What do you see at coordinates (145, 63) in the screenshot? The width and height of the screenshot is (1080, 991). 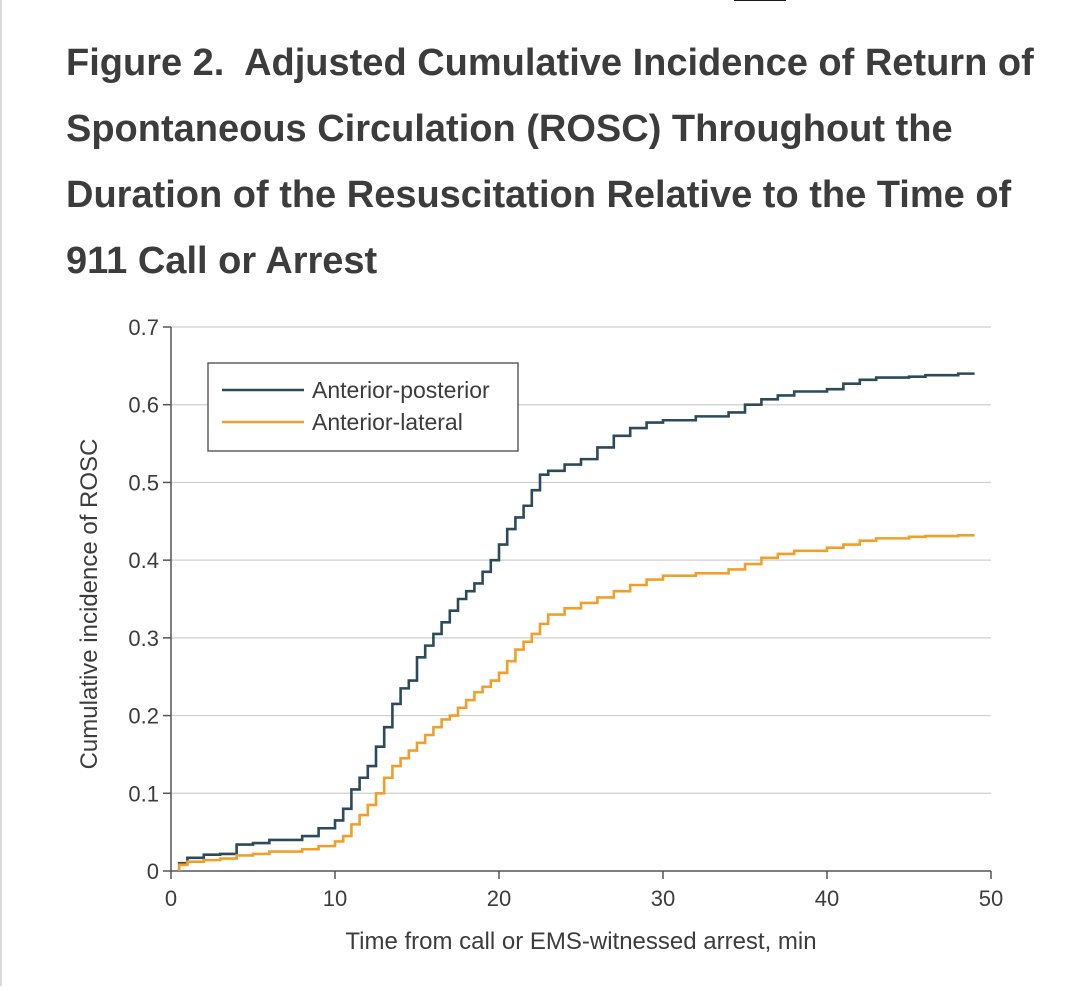 I see `figure-label: Figure 2.` at bounding box center [145, 63].